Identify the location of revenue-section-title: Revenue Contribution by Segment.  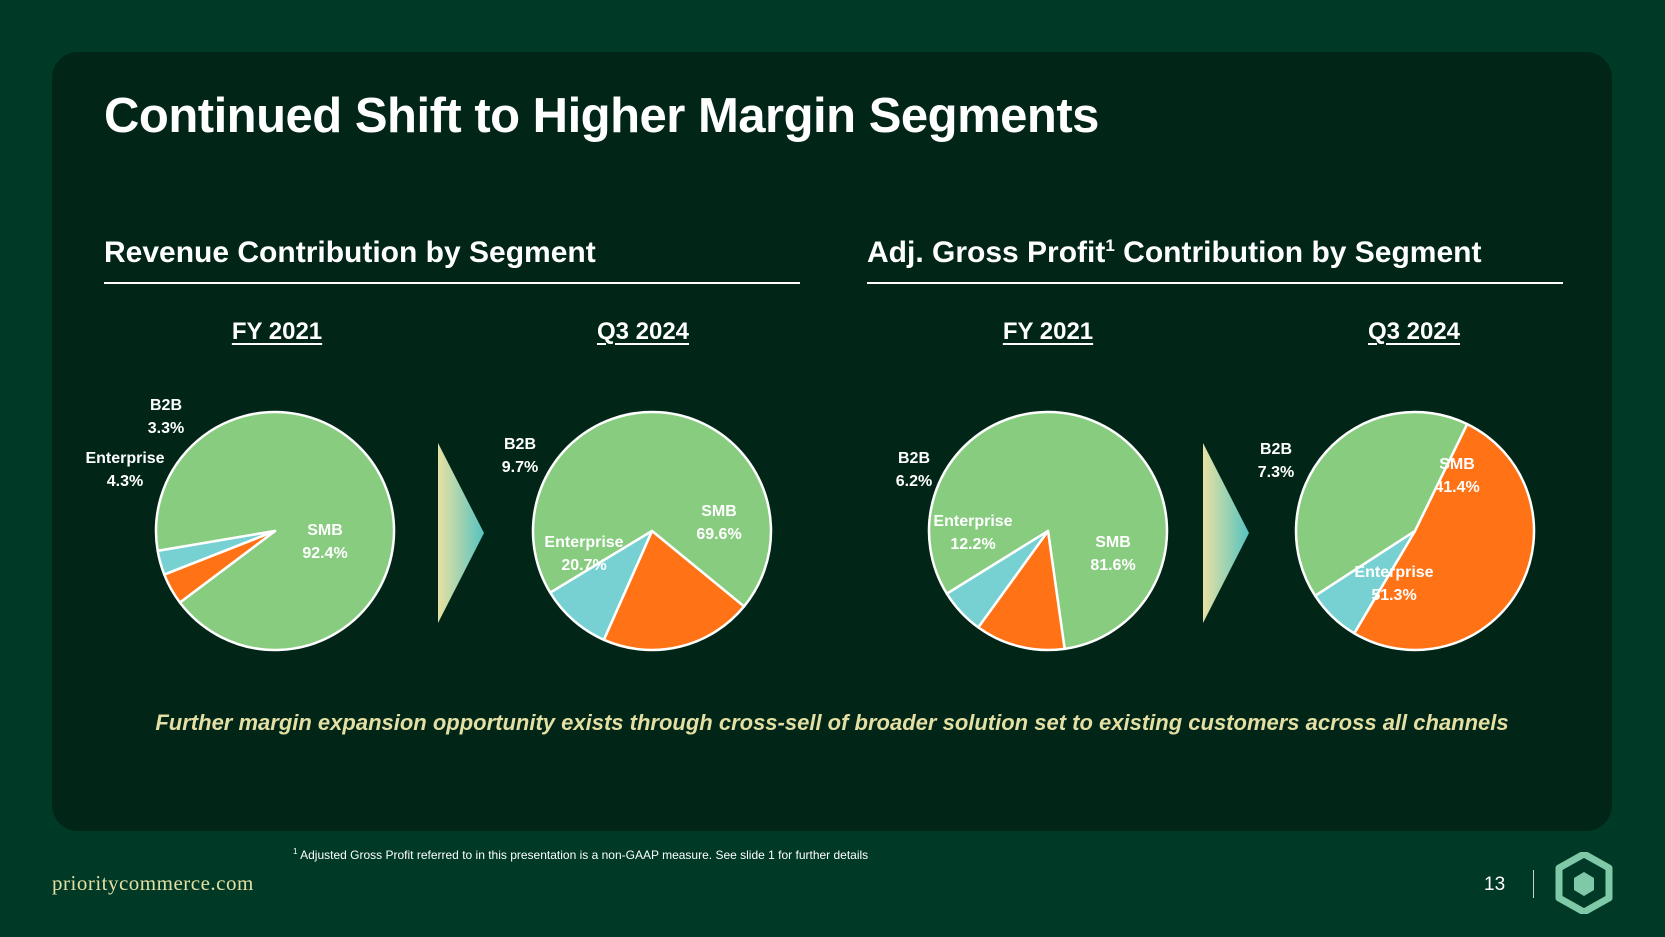
(350, 252).